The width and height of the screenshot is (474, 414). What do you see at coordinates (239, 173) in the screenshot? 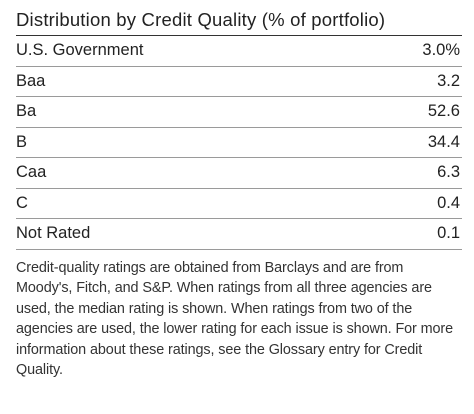
I see `table-row: Caa 6.3` at bounding box center [239, 173].